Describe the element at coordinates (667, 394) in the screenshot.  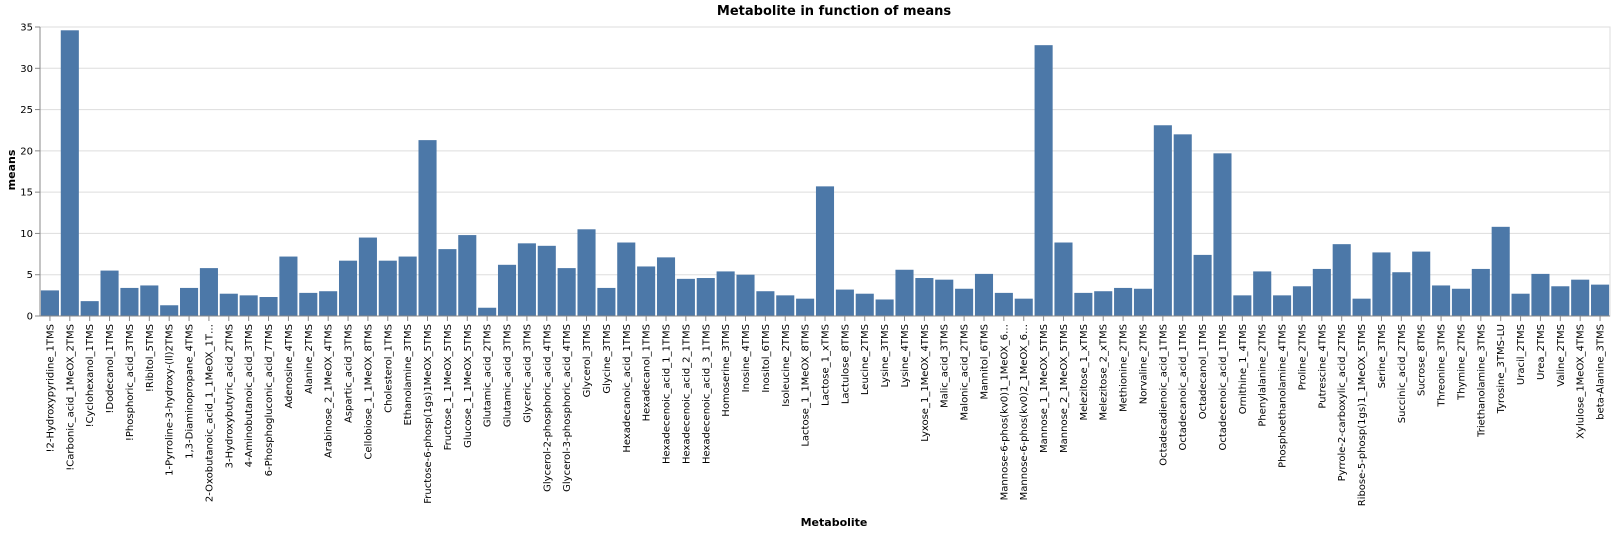
I see `x-tick-label: Hexadecenoic_acid_1_1TMS` at that location.